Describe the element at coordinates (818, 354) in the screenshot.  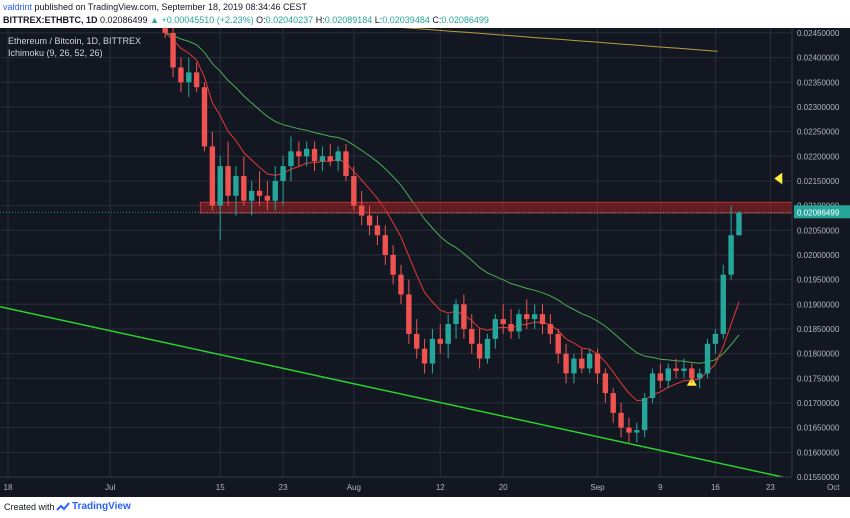
I see `y-tick-label: 0.01800000` at that location.